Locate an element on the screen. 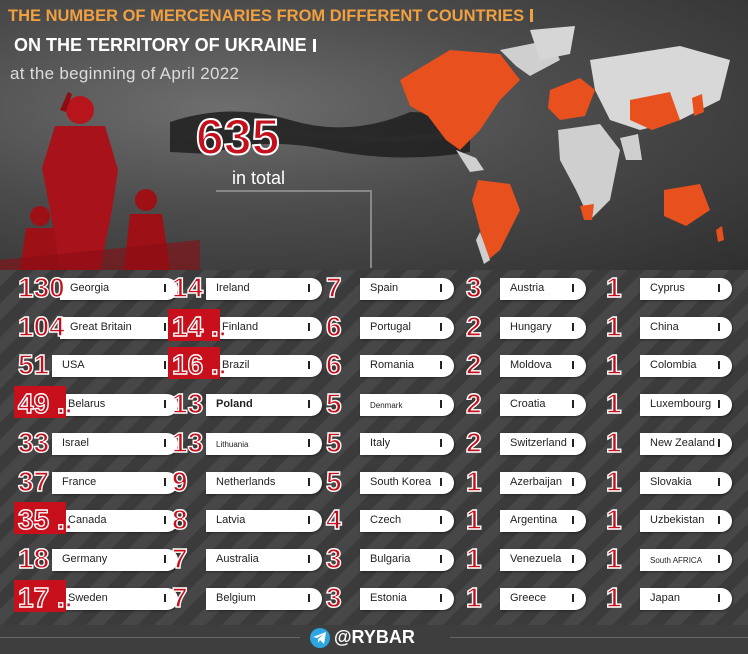  mercenary-count: 2 is located at coordinates (473, 403).